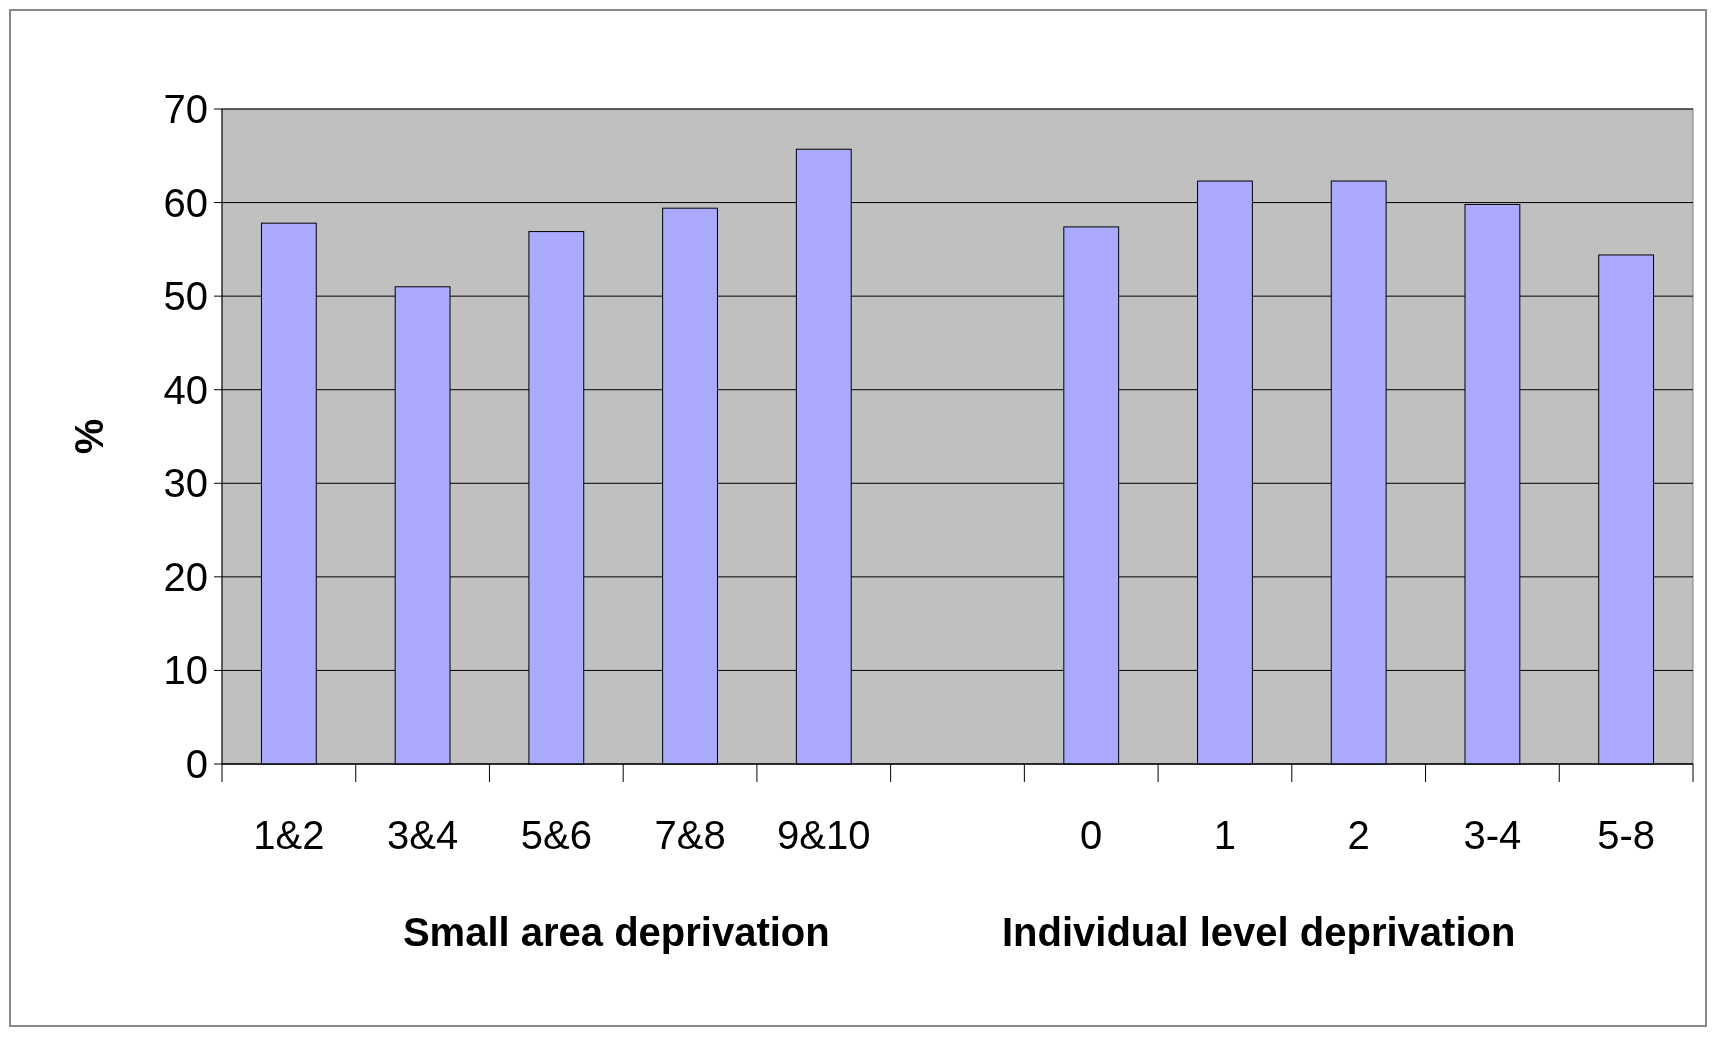 This screenshot has height=1038, width=1718. I want to click on y-axis-title: %, so click(89, 436).